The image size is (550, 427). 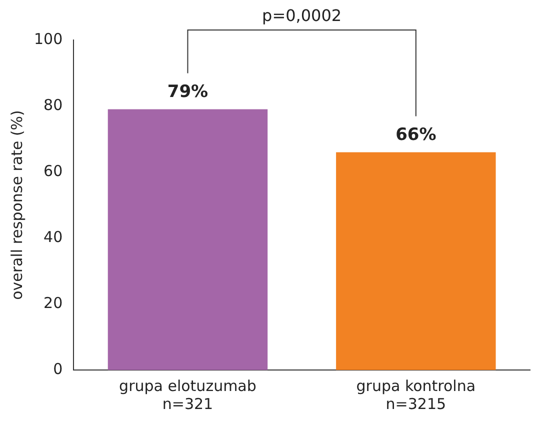 What do you see at coordinates (17, 205) in the screenshot?
I see `y-axis-title: overall response rate (%)` at bounding box center [17, 205].